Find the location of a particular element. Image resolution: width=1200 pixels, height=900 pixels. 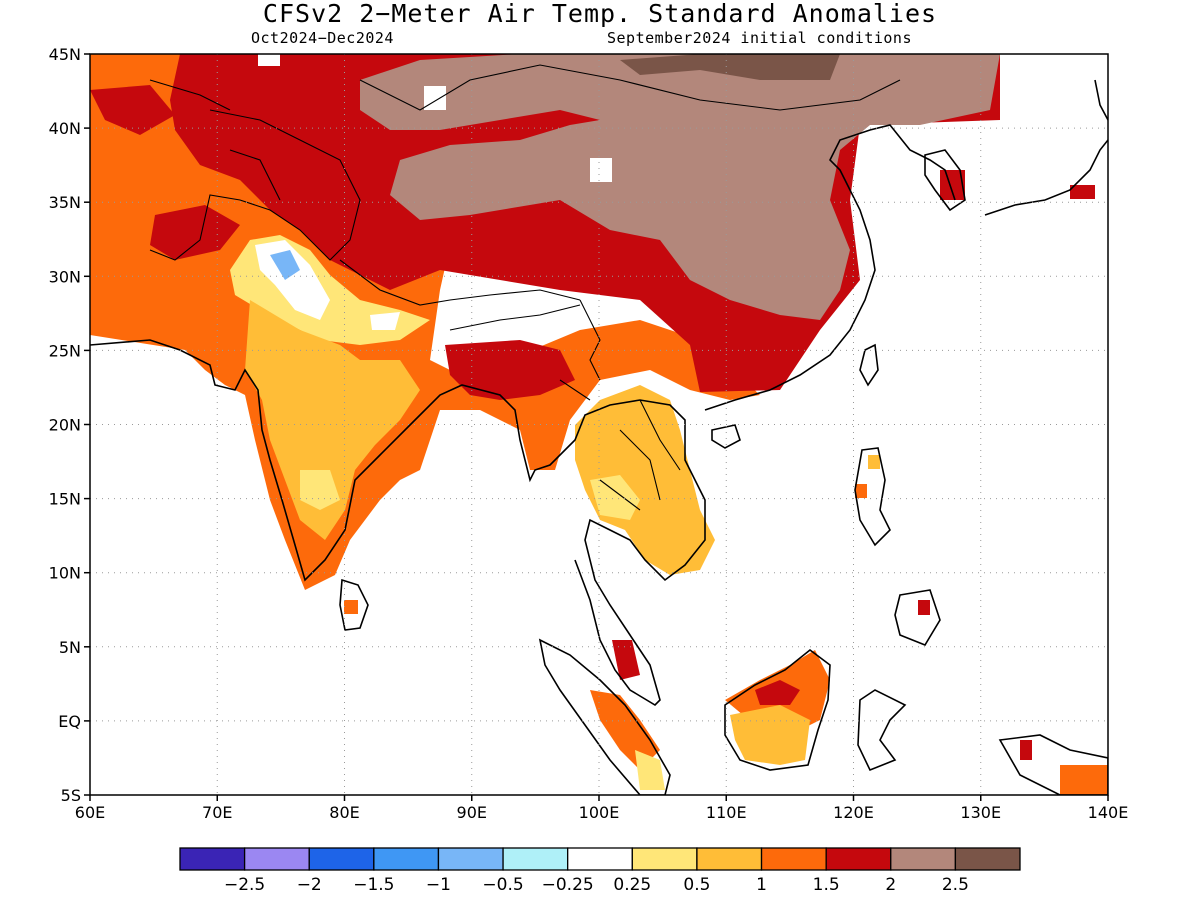

lon-tick-label: 70E is located at coordinates (217, 812).